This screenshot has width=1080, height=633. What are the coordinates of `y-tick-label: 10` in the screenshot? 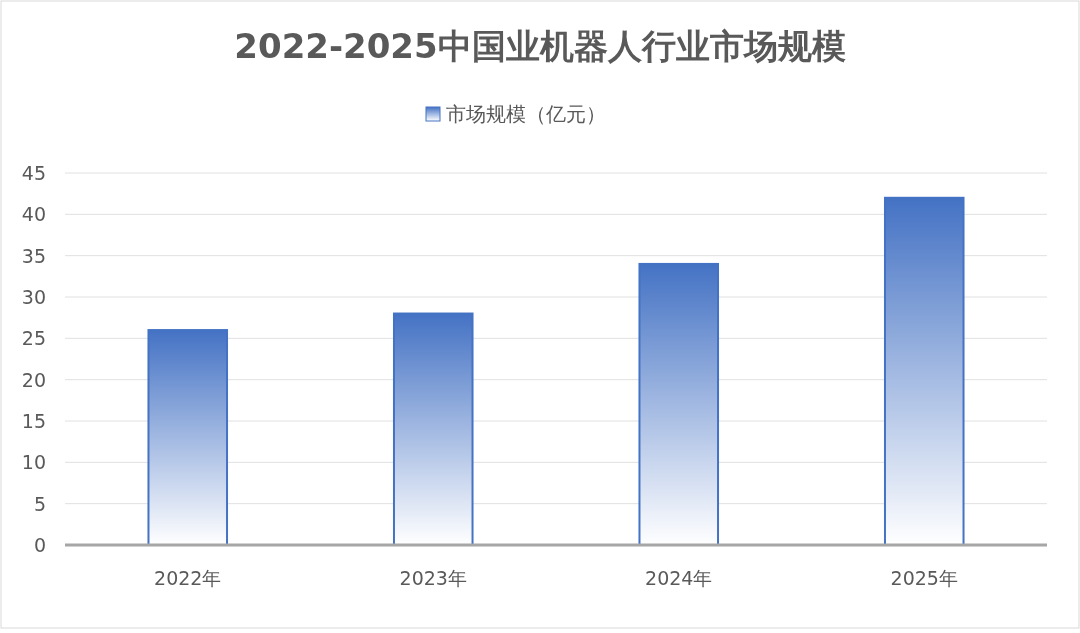 It's located at (33, 462).